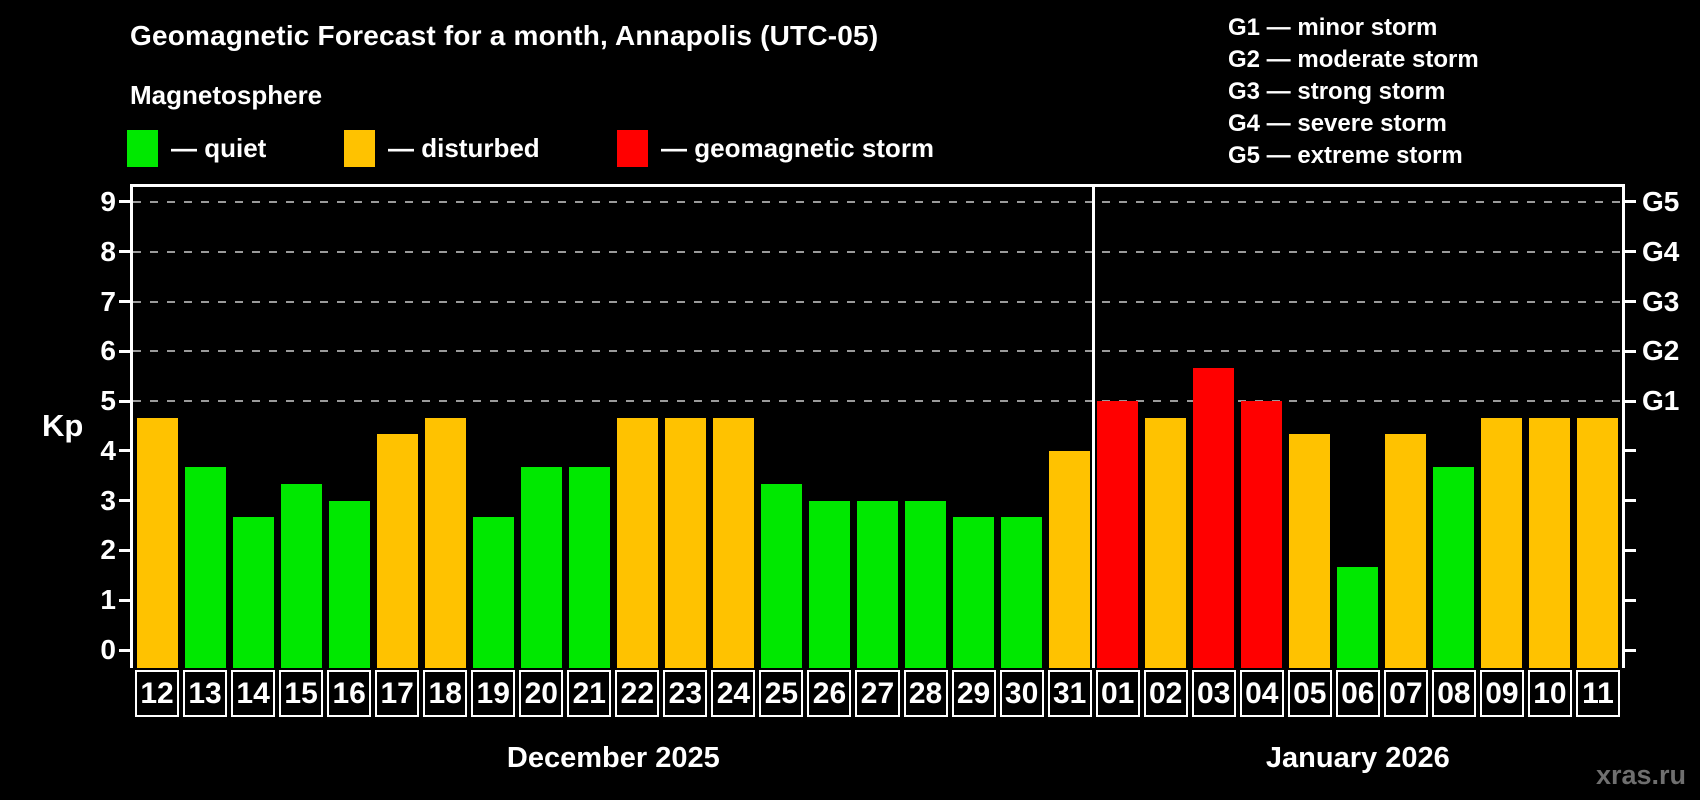 The image size is (1700, 800). Describe the element at coordinates (1661, 401) in the screenshot. I see `g-label-G1: G1` at that location.